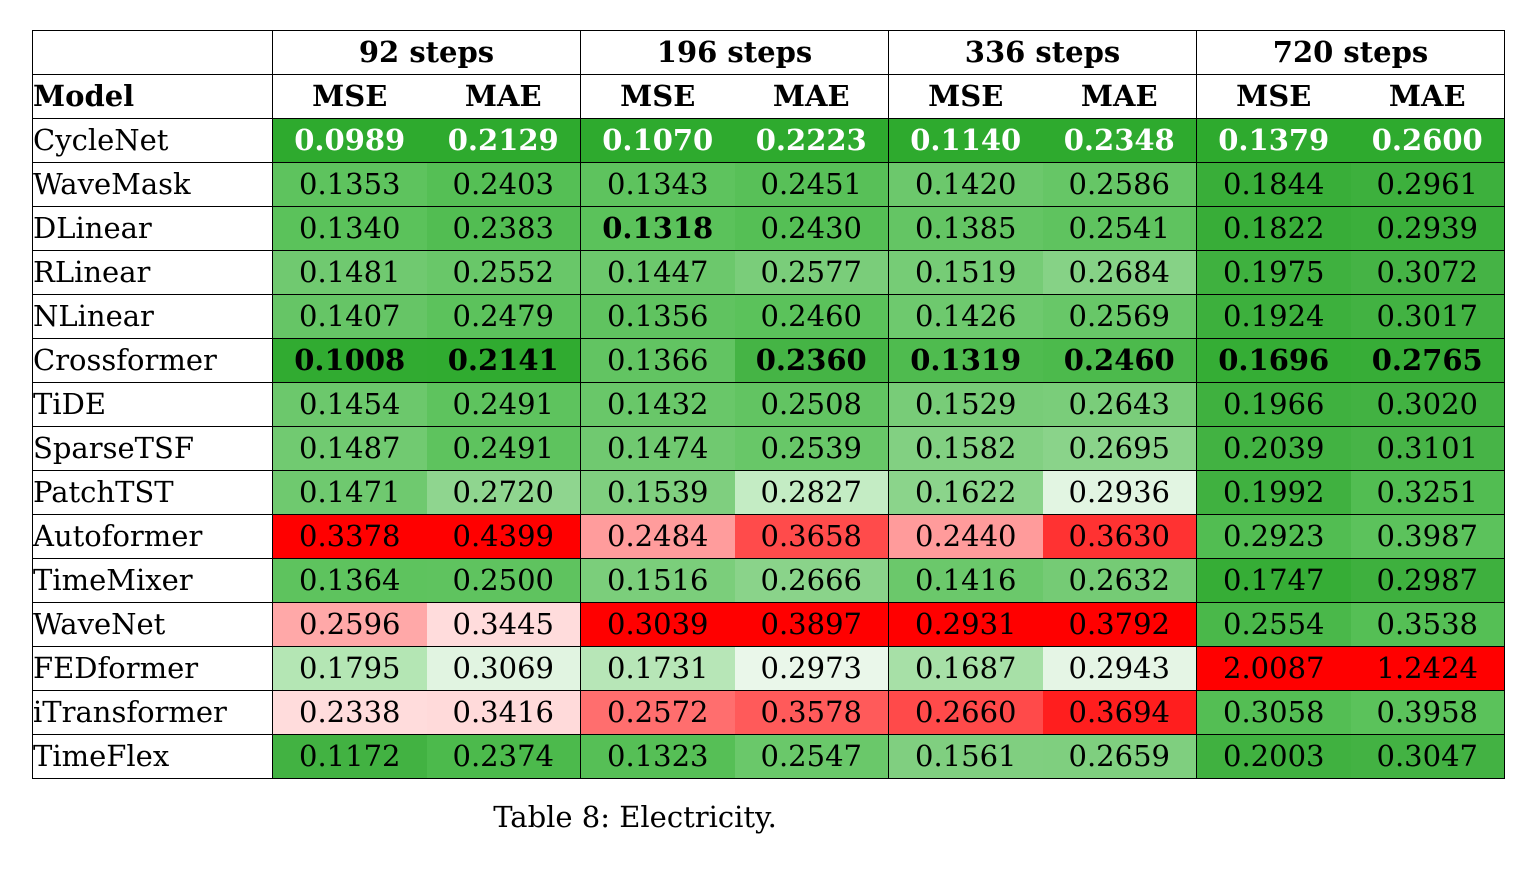 The width and height of the screenshot is (1539, 884). What do you see at coordinates (152, 140) in the screenshot?
I see `model-name-cell: CycleNet` at bounding box center [152, 140].